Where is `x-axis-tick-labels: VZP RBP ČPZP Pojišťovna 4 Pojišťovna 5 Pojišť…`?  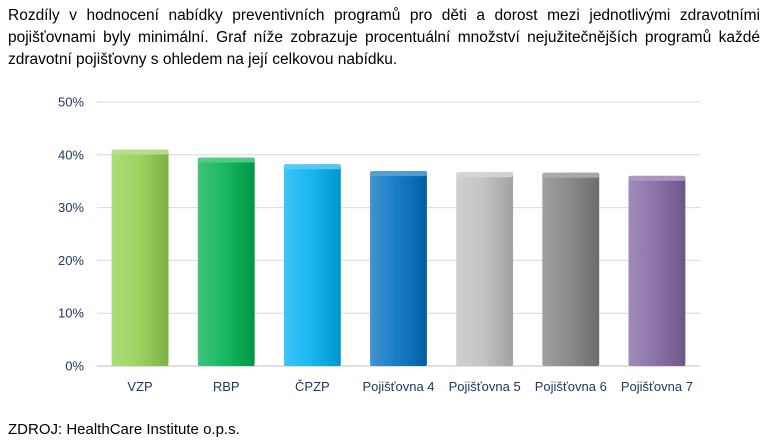 x-axis-tick-labels: VZP RBP ČPZP Pojišťovna 4 Pojišťovna 5 Pojišť… is located at coordinates (410, 386).